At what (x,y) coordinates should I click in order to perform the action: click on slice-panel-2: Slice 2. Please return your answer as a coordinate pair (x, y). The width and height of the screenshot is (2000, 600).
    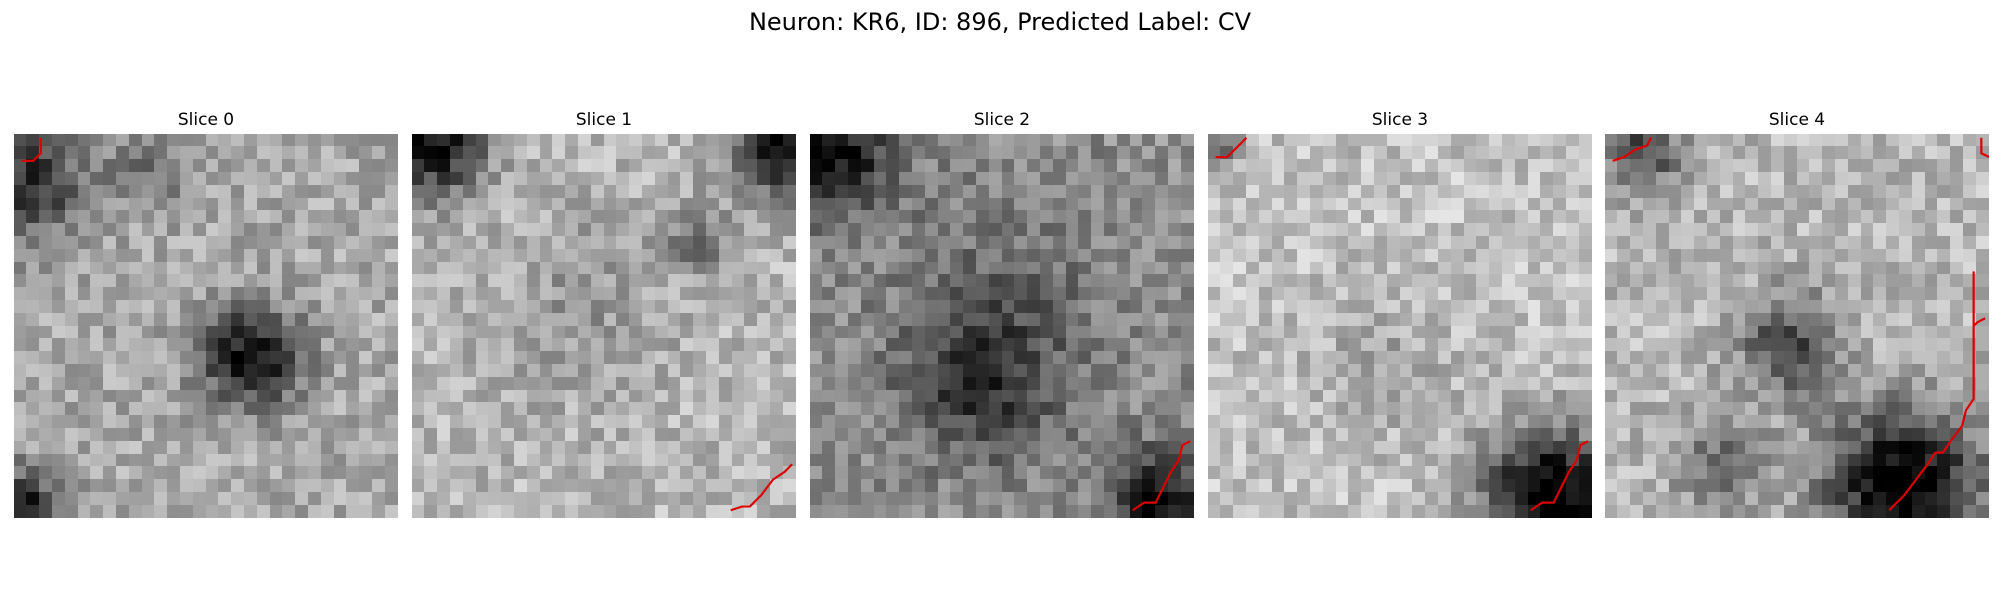
    Looking at the image, I should click on (1002, 314).